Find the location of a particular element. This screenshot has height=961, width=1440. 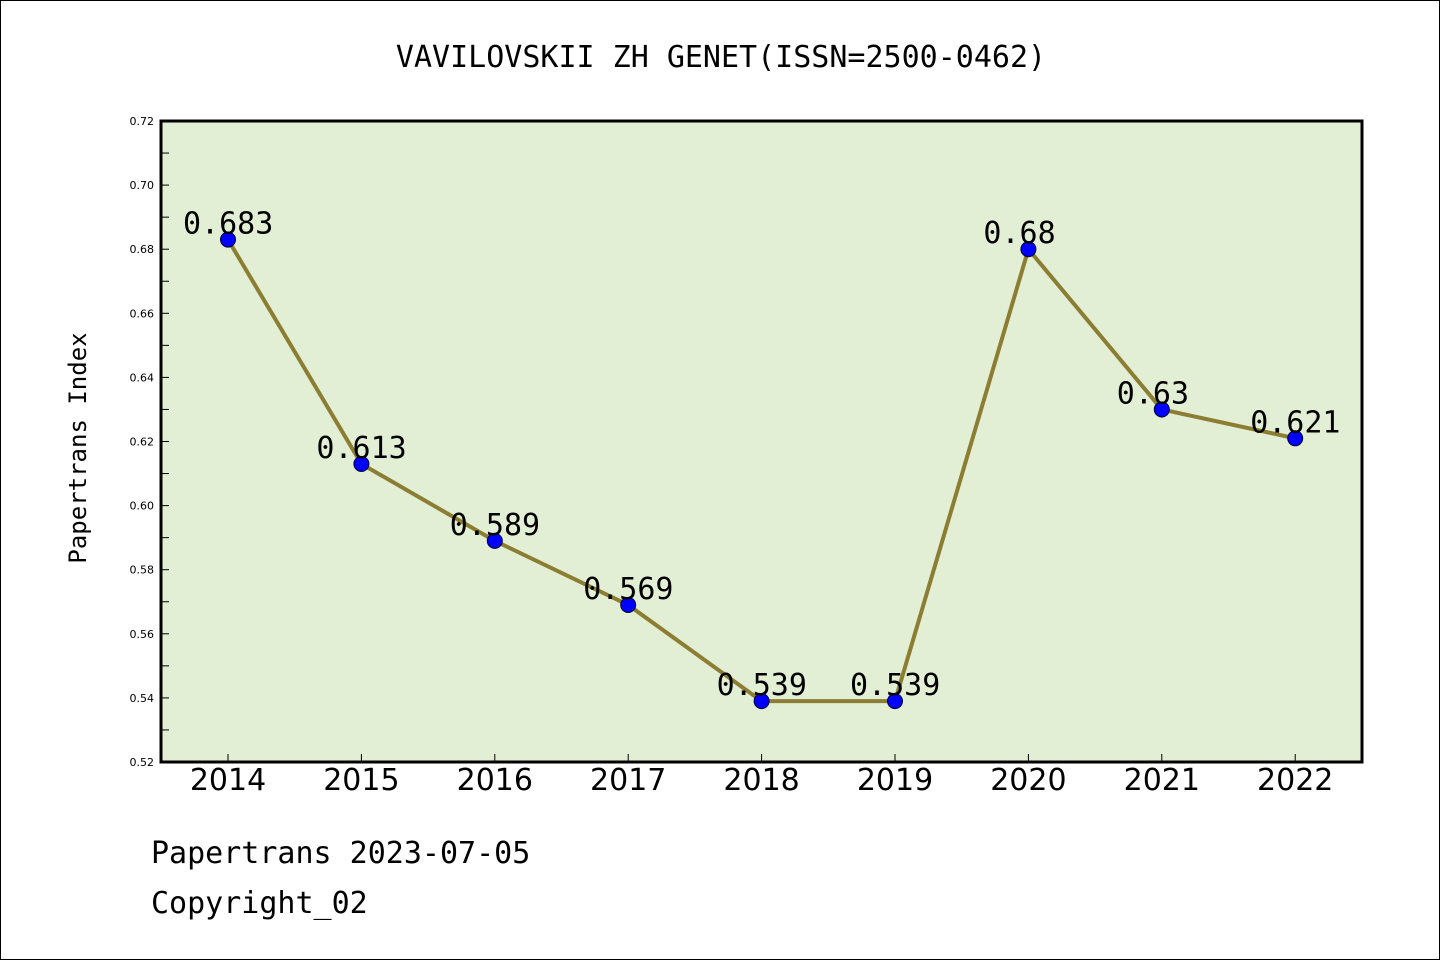

y-tick-label: 0.66 is located at coordinates (142, 313).